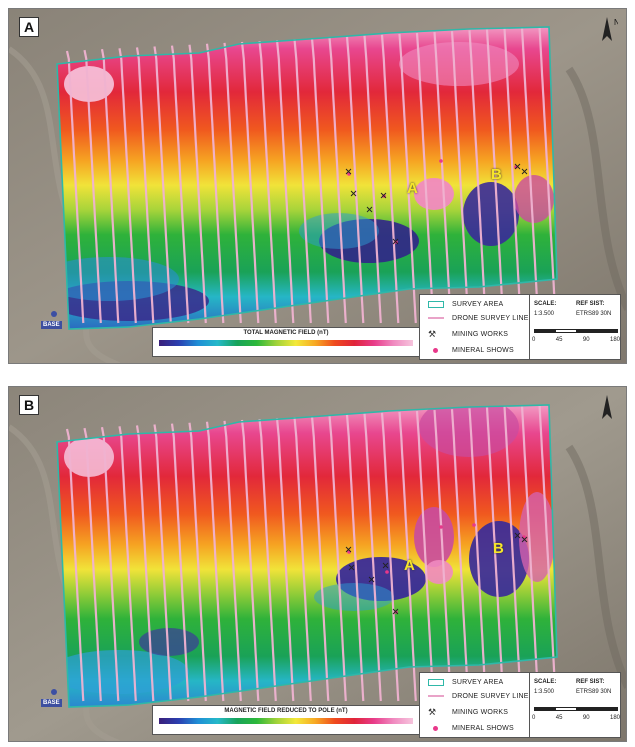 This screenshot has height=747, width=635. Describe the element at coordinates (610, 29) in the screenshot. I see `north-arrow-icon: N` at that location.